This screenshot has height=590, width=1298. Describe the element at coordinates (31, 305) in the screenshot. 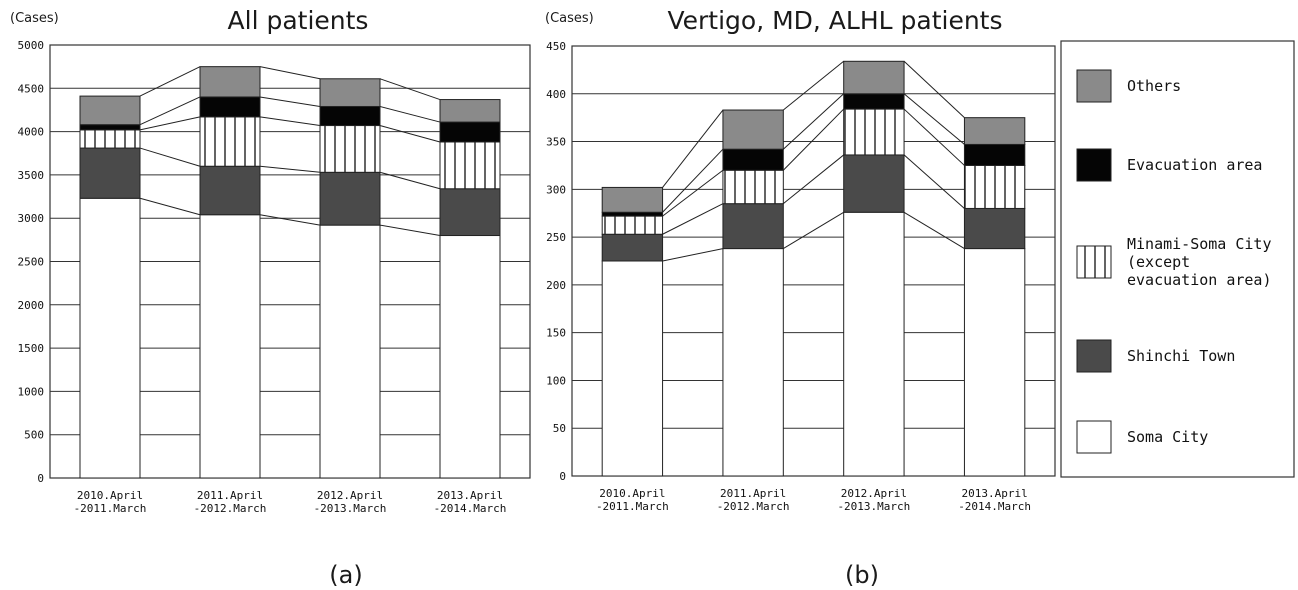

I see `chart-a-y-tick-label: 2000` at that location.